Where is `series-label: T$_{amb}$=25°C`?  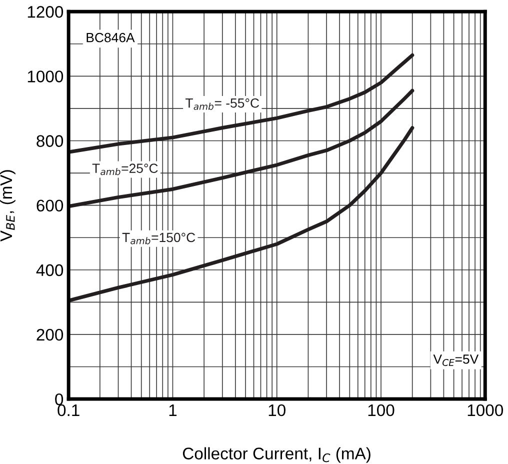 series-label: T$_{amb}$=25°C is located at coordinates (125, 170).